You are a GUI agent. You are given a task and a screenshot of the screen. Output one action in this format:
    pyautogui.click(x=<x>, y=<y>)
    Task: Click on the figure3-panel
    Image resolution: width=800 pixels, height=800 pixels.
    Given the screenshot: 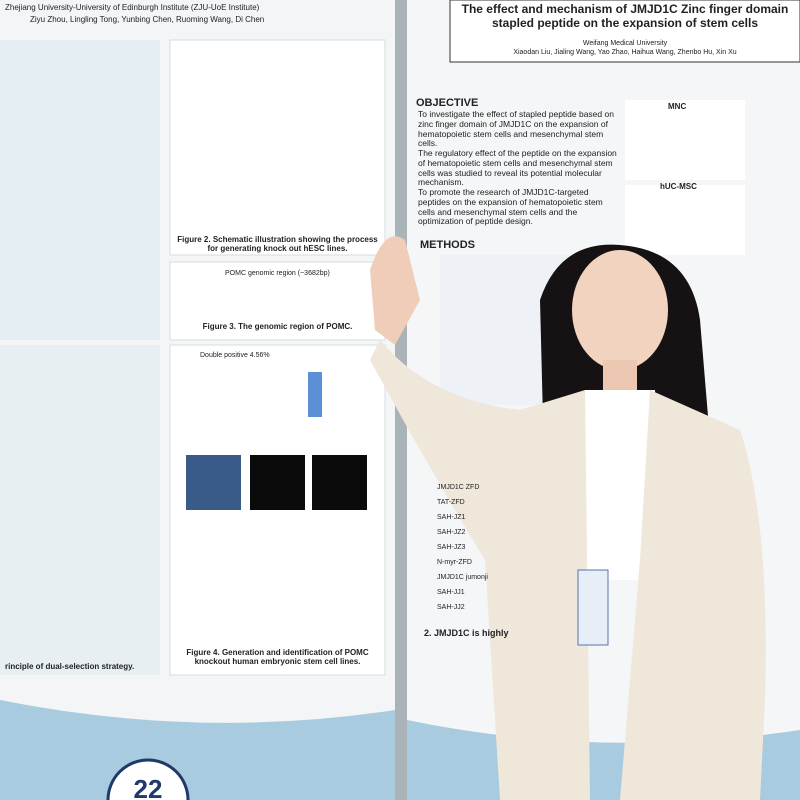 What is the action you would take?
    pyautogui.click(x=277, y=301)
    